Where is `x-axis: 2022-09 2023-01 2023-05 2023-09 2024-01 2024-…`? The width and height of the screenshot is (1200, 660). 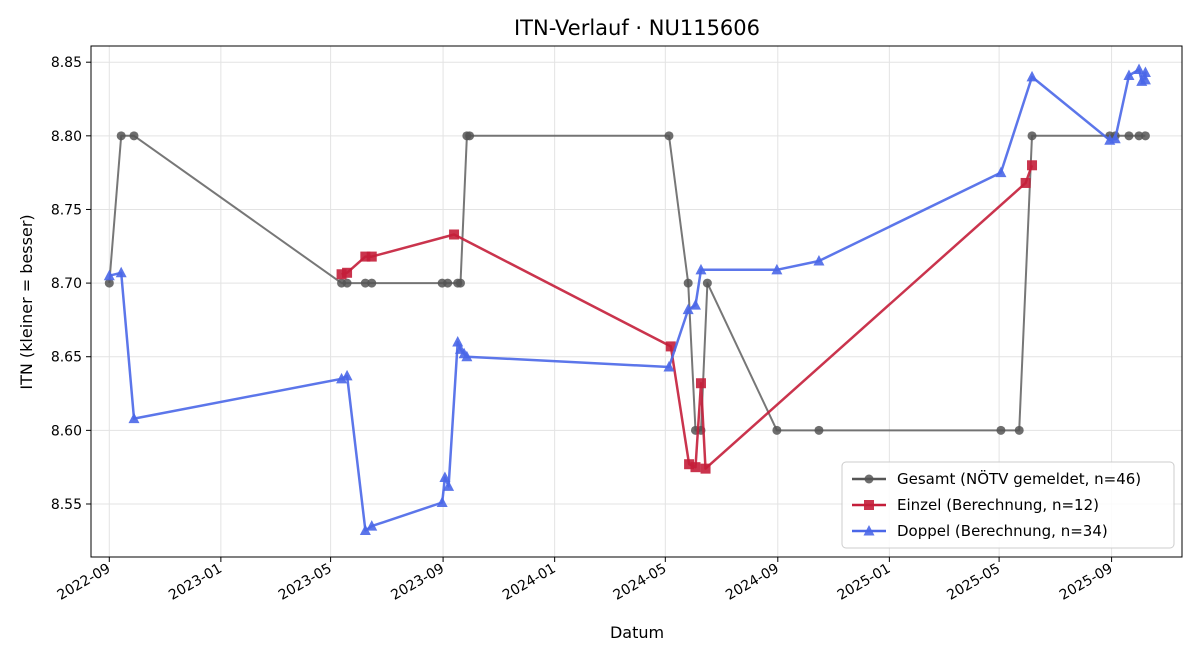
x-axis: 2022-09 2023-01 2023-05 2023-09 2024-01 2024-… is located at coordinates (585, 580).